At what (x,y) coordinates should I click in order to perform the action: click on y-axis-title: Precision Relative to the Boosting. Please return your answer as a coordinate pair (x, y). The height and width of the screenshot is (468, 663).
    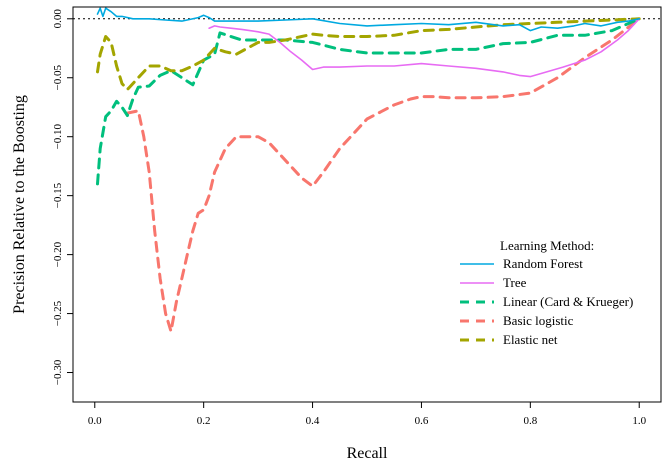
    Looking at the image, I should click on (19, 204).